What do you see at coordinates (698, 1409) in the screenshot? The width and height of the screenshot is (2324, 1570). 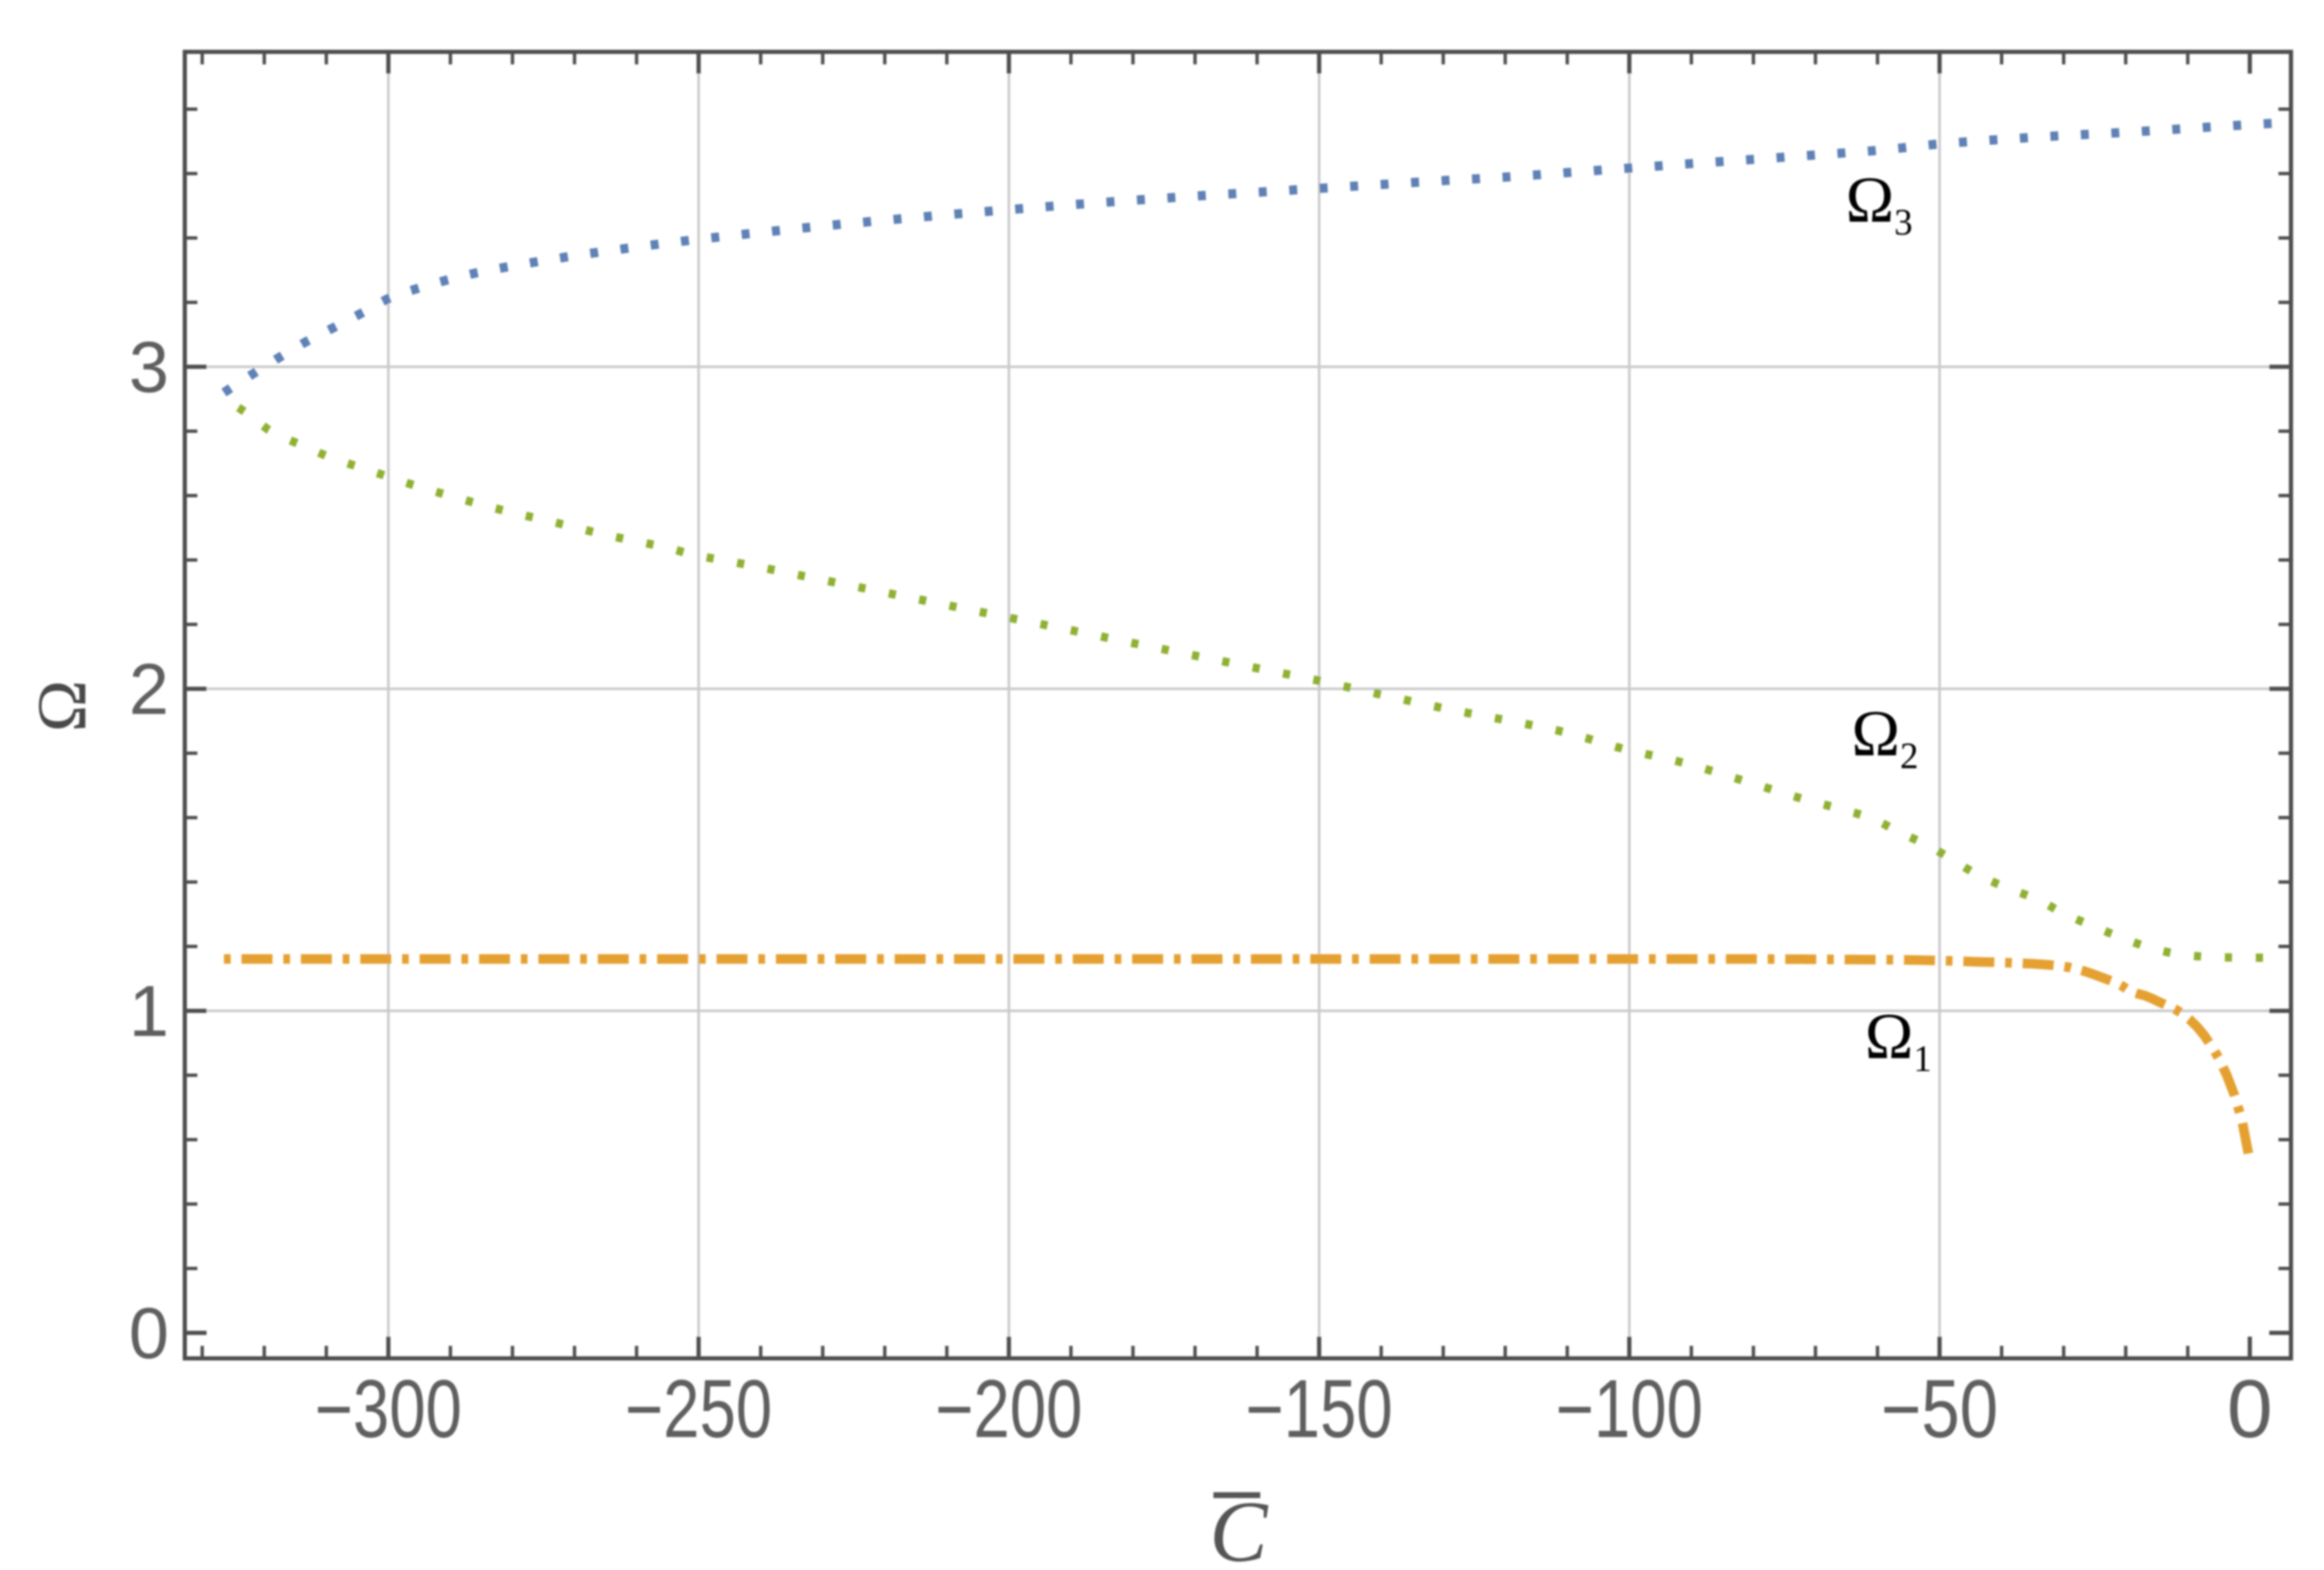 I see `svg-text: −250` at bounding box center [698, 1409].